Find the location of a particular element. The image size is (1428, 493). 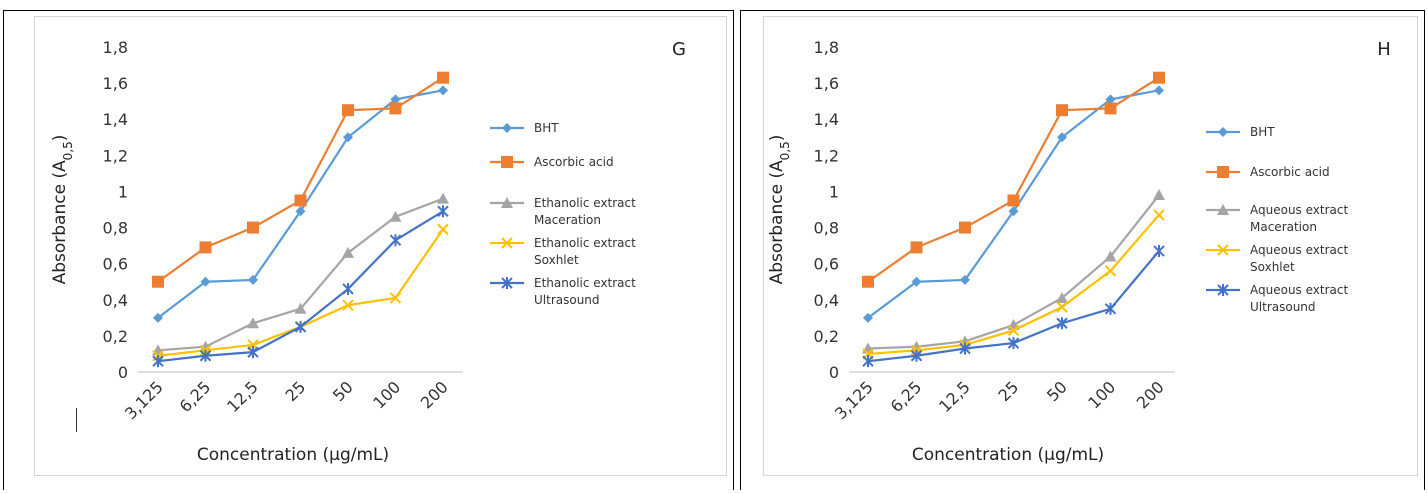

chart-g-x-tick-label: 12,5 is located at coordinates (242, 396).